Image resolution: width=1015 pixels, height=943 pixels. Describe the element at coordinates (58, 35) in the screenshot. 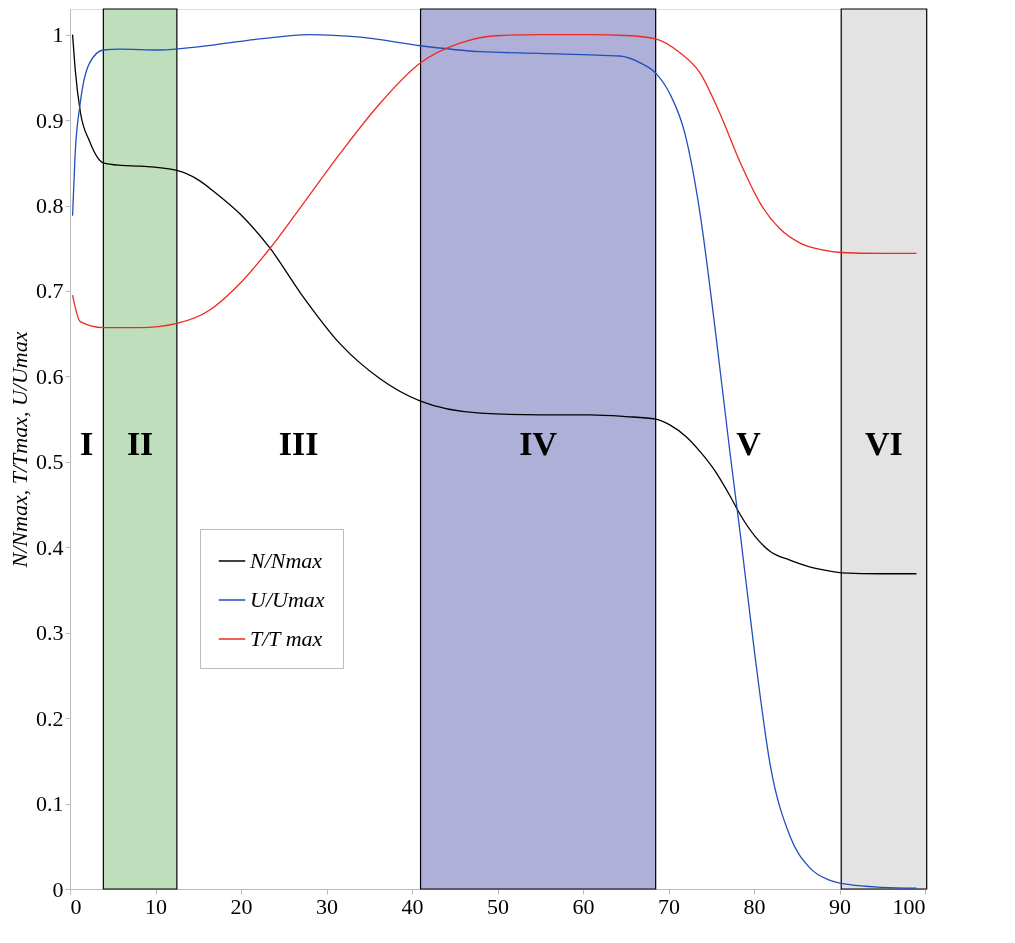

I see `y-tick-label: 1` at that location.